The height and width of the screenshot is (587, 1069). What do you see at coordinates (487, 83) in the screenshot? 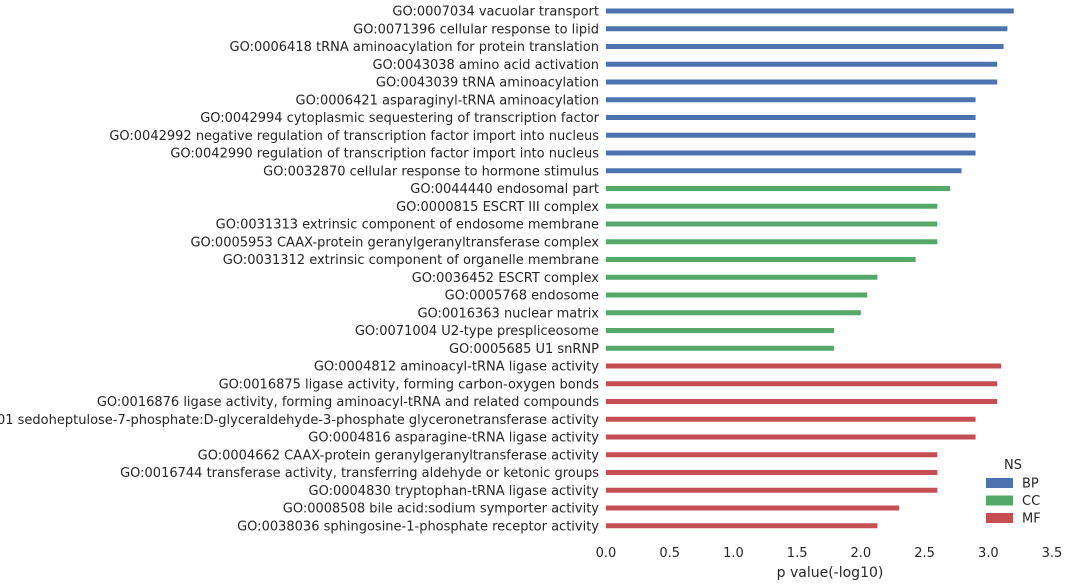
I see `category-label: GO:0043039 tRNA aminoacylation` at bounding box center [487, 83].